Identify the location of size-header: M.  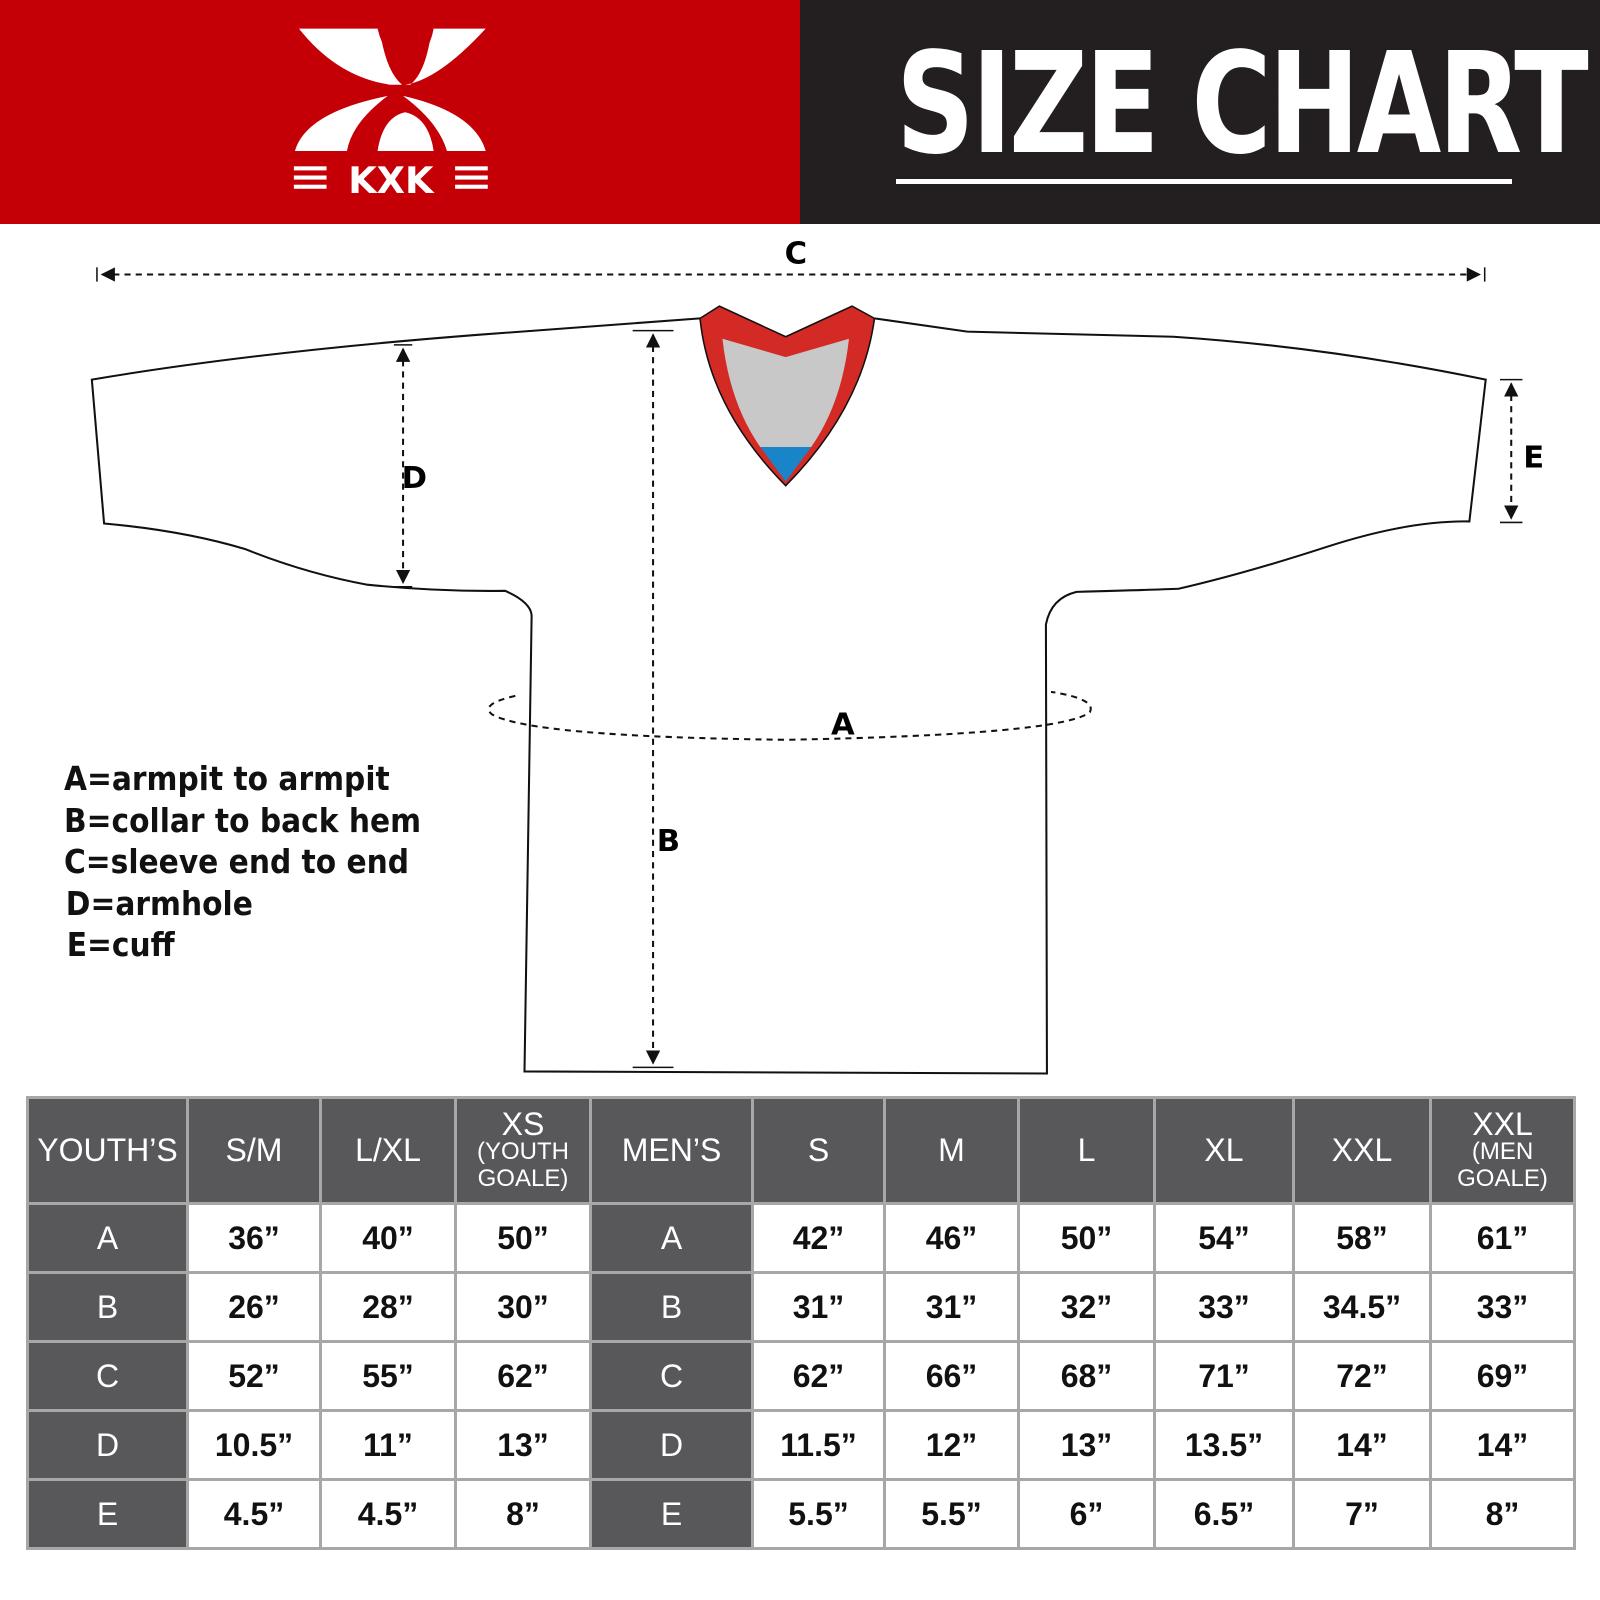
(951, 1150).